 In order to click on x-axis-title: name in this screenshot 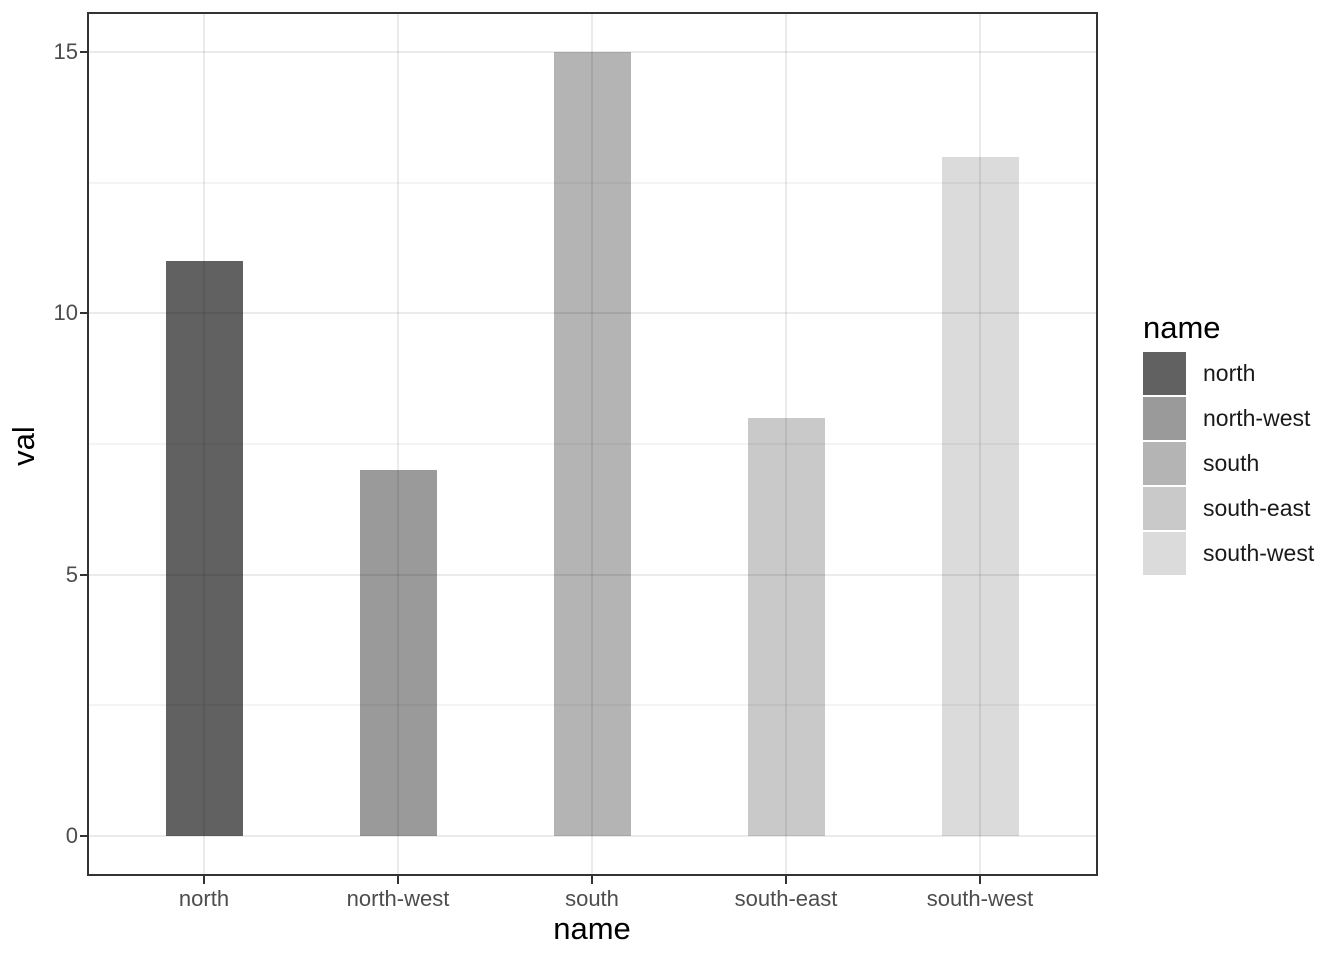, I will do `click(592, 928)`.